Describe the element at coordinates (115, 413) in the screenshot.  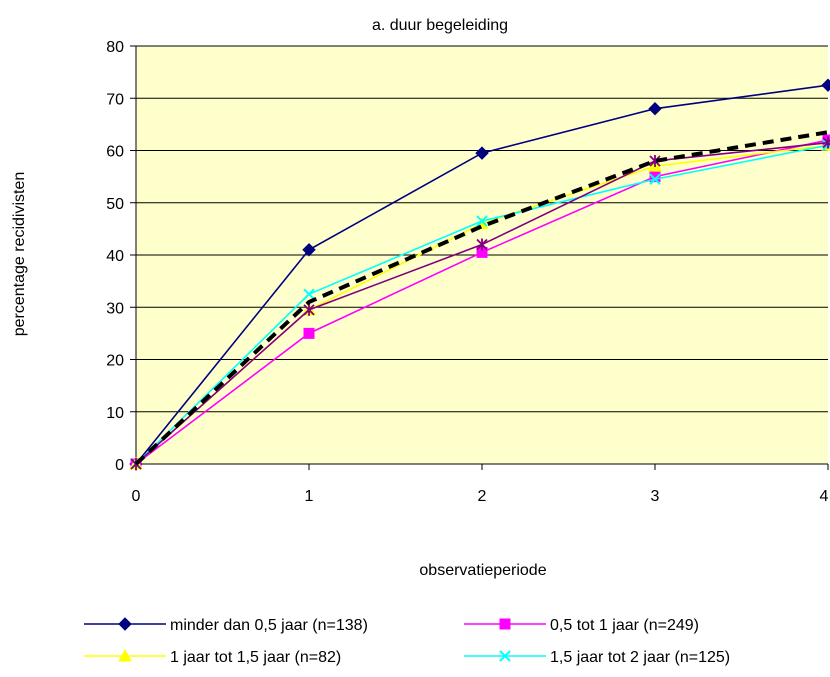
I see `y-tick-label: 10` at that location.